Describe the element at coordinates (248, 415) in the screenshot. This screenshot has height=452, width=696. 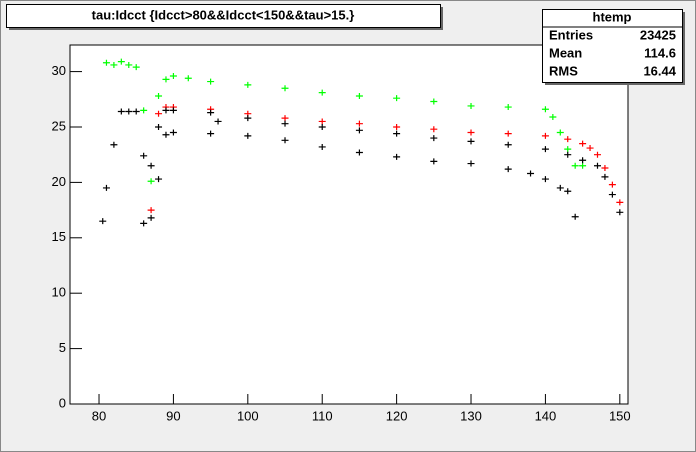
I see `x-tick-label: 100` at that location.